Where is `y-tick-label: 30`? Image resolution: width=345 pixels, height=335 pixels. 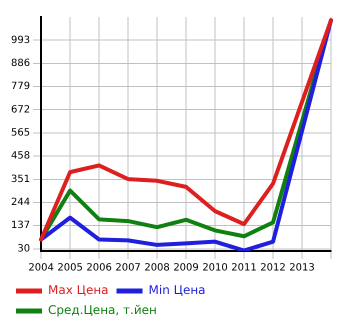 y-tick-label: 30 is located at coordinates (23, 248).